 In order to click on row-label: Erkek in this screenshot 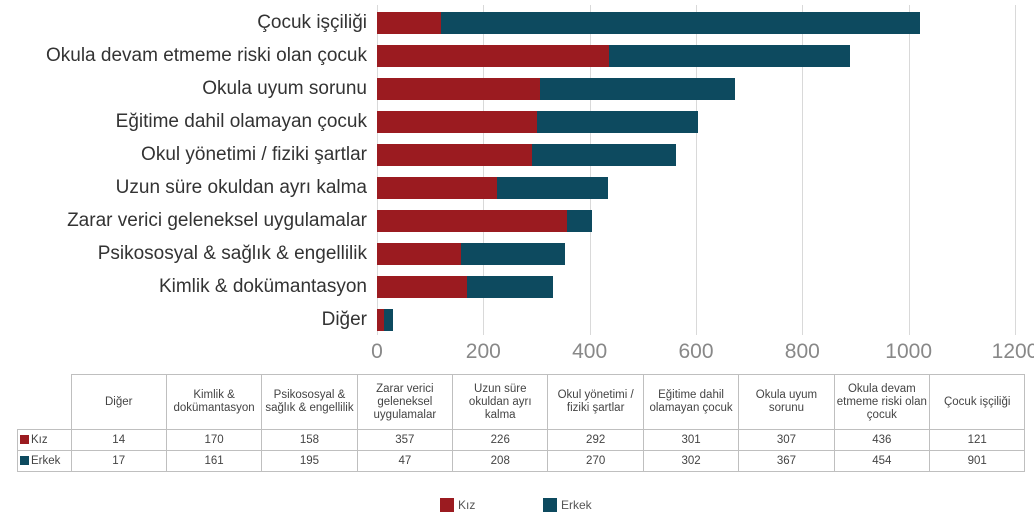, I will do `click(46, 460)`.